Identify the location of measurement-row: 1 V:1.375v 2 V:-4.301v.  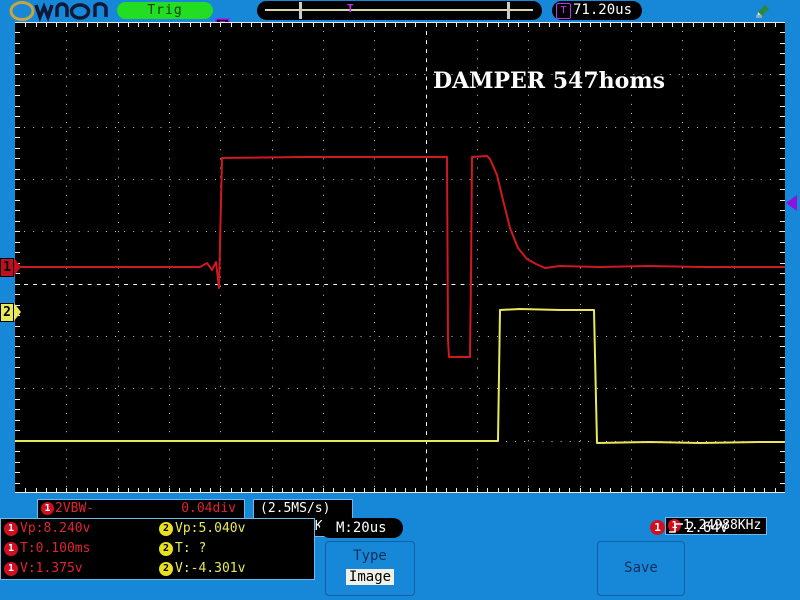
(157, 569).